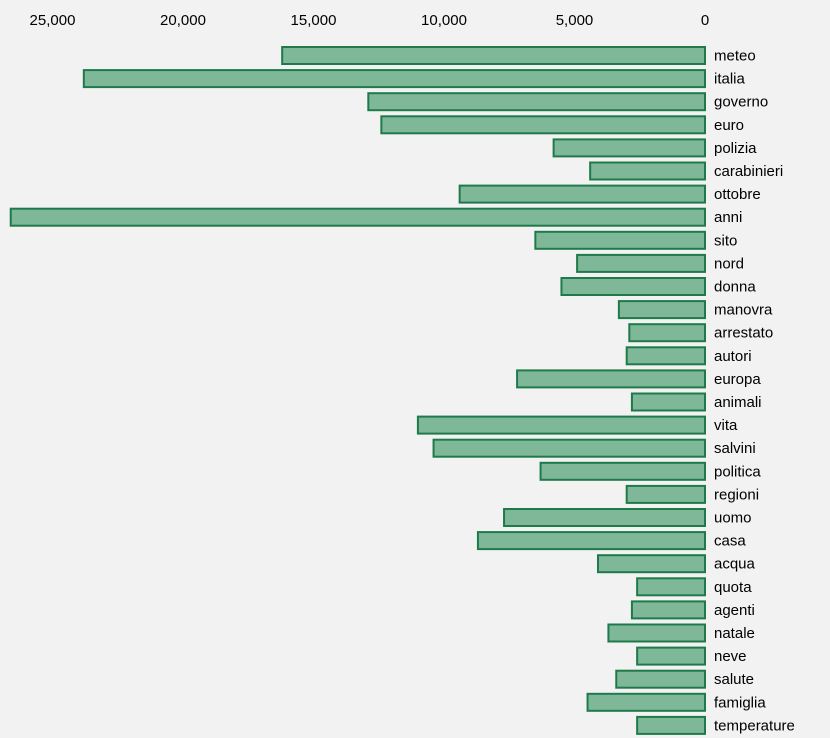 This screenshot has width=830, height=738. Describe the element at coordinates (733, 518) in the screenshot. I see `category-label-uomo: uomo` at that location.